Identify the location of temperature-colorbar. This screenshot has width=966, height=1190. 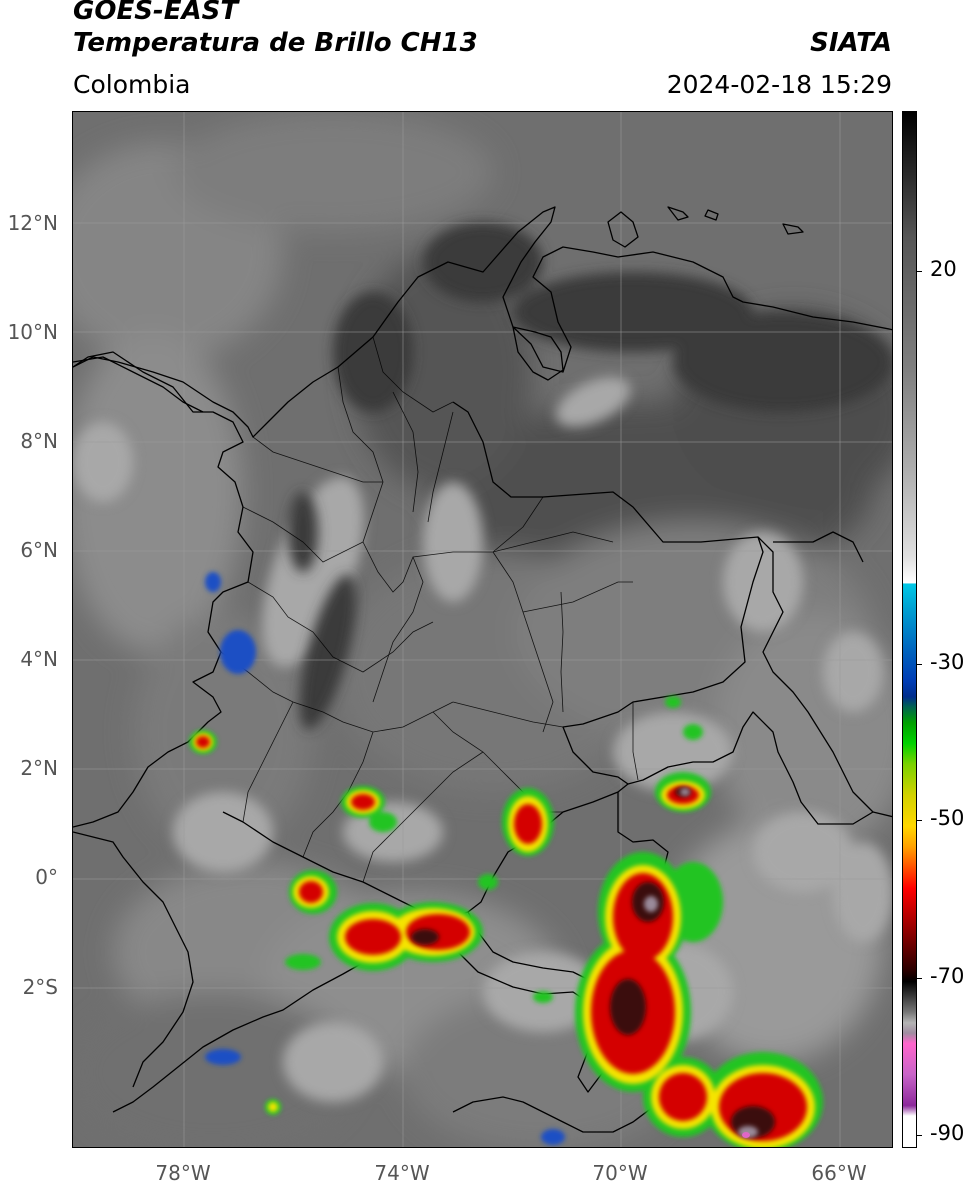
(909, 629).